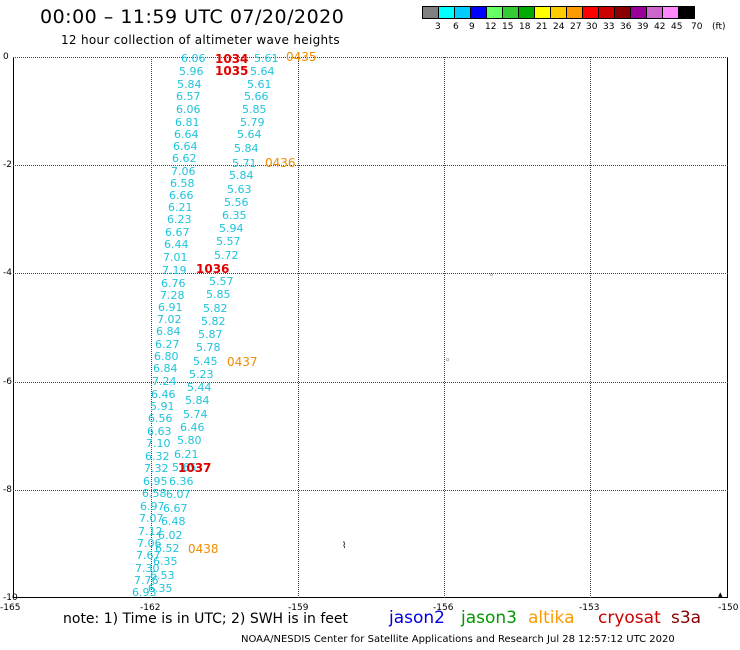 The image size is (740, 650). I want to click on wave-height-value: 7.76, so click(146, 580).